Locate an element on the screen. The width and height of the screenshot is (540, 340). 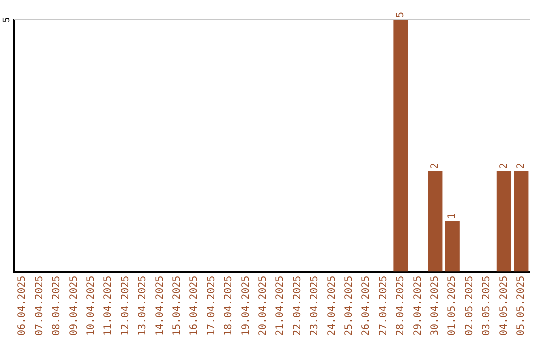
x-tick-label: 04.05.2025 is located at coordinates (504, 306).